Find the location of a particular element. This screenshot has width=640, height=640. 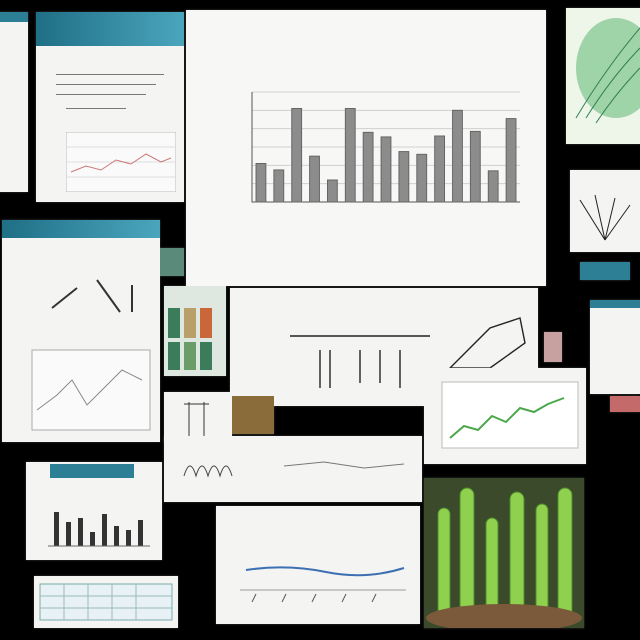

small-sketch-card is located at coordinates (198, 417).